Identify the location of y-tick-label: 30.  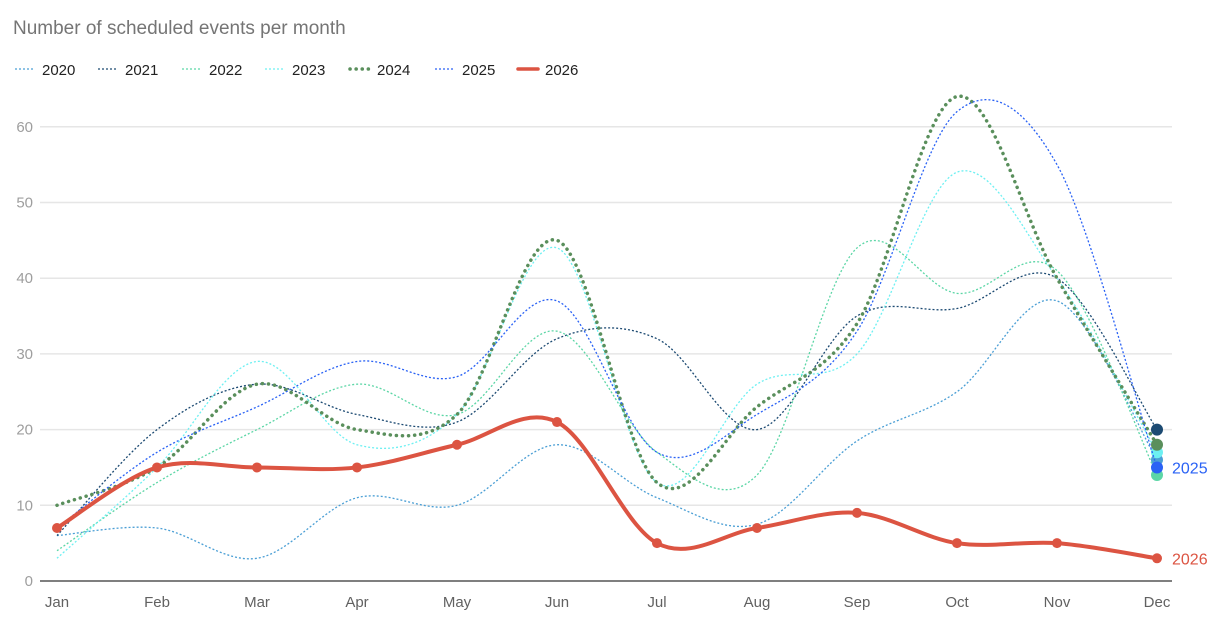
(24, 354).